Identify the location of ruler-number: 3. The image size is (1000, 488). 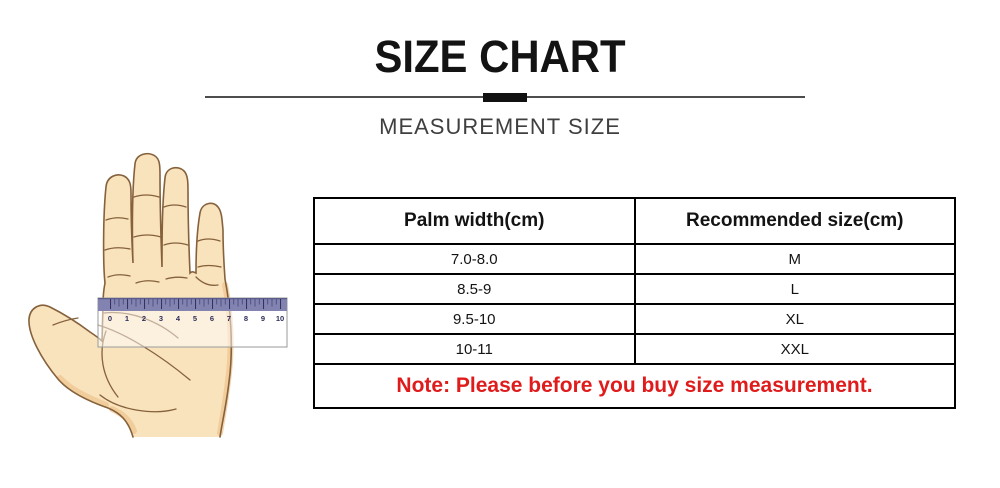
(161, 318).